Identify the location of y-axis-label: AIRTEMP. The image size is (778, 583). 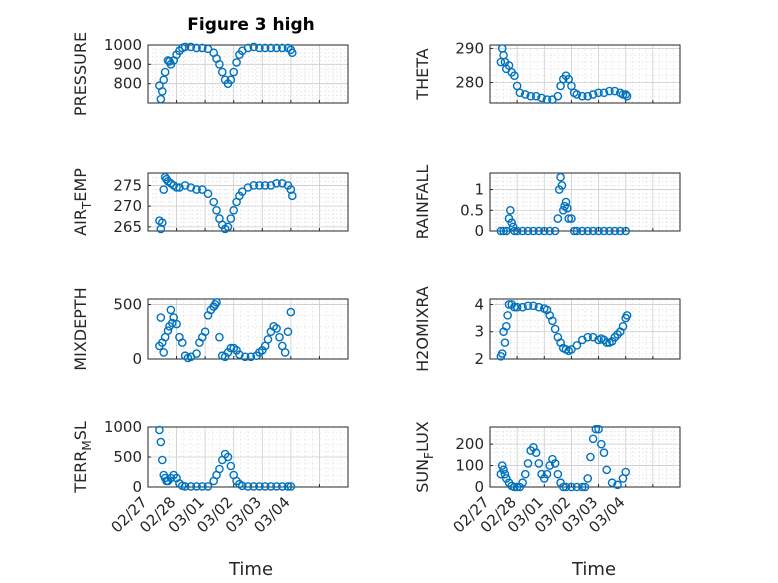
(82, 202).